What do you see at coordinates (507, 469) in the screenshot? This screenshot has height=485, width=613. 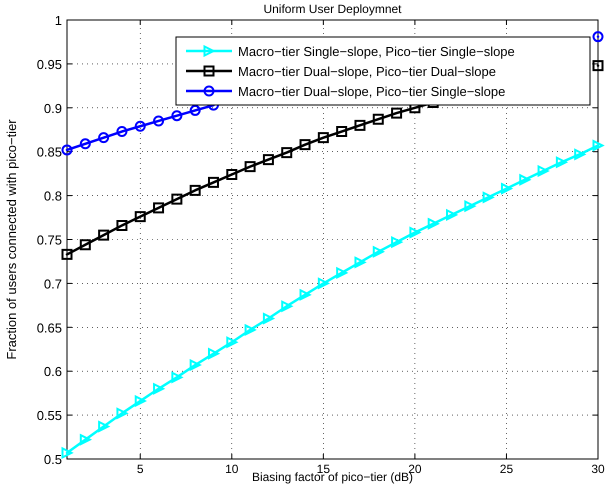 I see `x-tick-label: 25` at bounding box center [507, 469].